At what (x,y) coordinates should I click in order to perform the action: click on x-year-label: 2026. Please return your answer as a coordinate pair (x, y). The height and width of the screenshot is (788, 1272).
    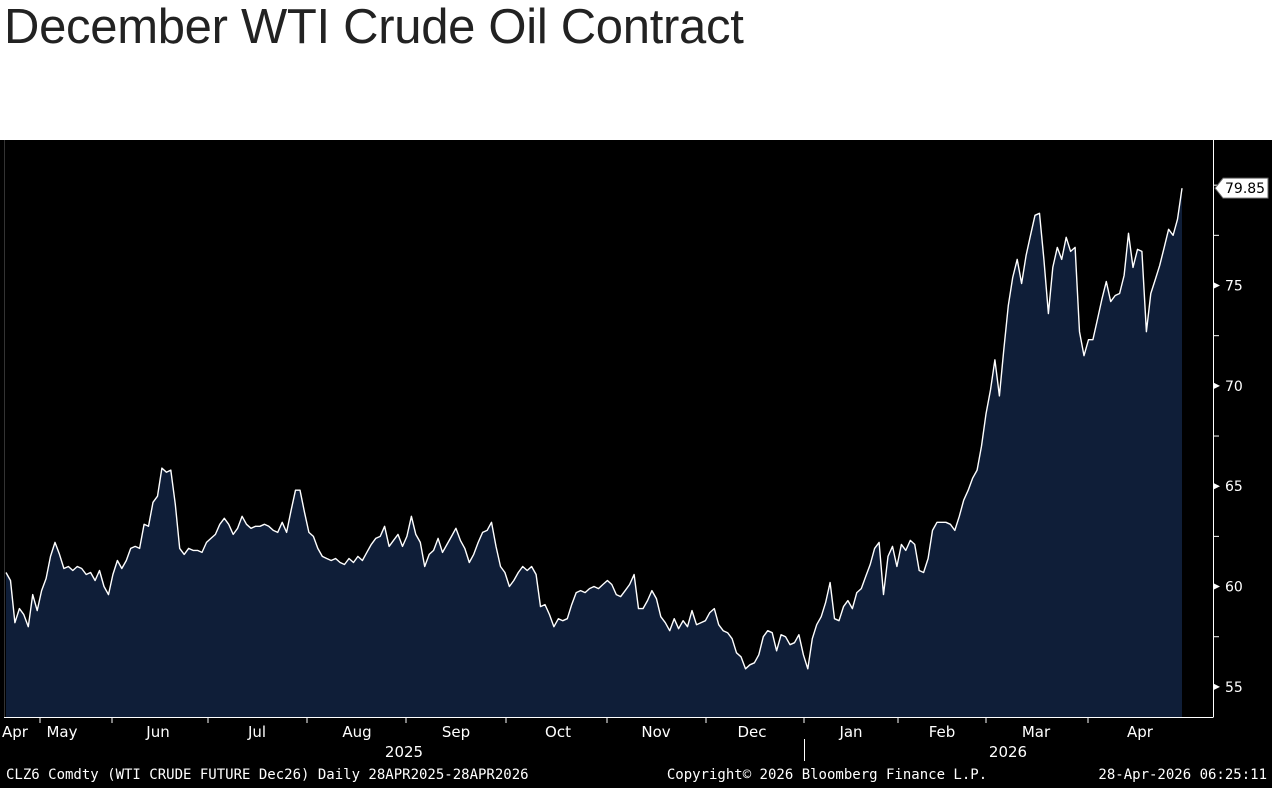
    Looking at the image, I should click on (1008, 752).